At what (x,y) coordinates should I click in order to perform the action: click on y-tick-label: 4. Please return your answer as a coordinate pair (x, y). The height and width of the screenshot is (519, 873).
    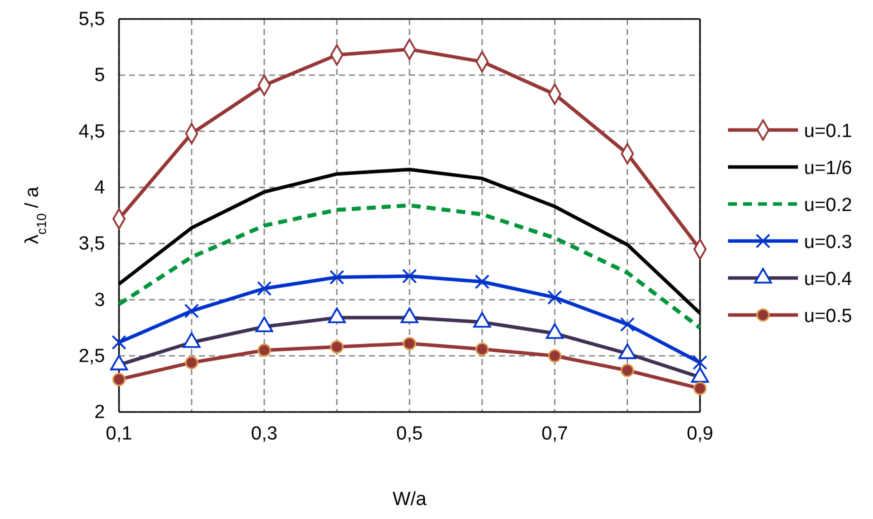
    Looking at the image, I should click on (100, 188).